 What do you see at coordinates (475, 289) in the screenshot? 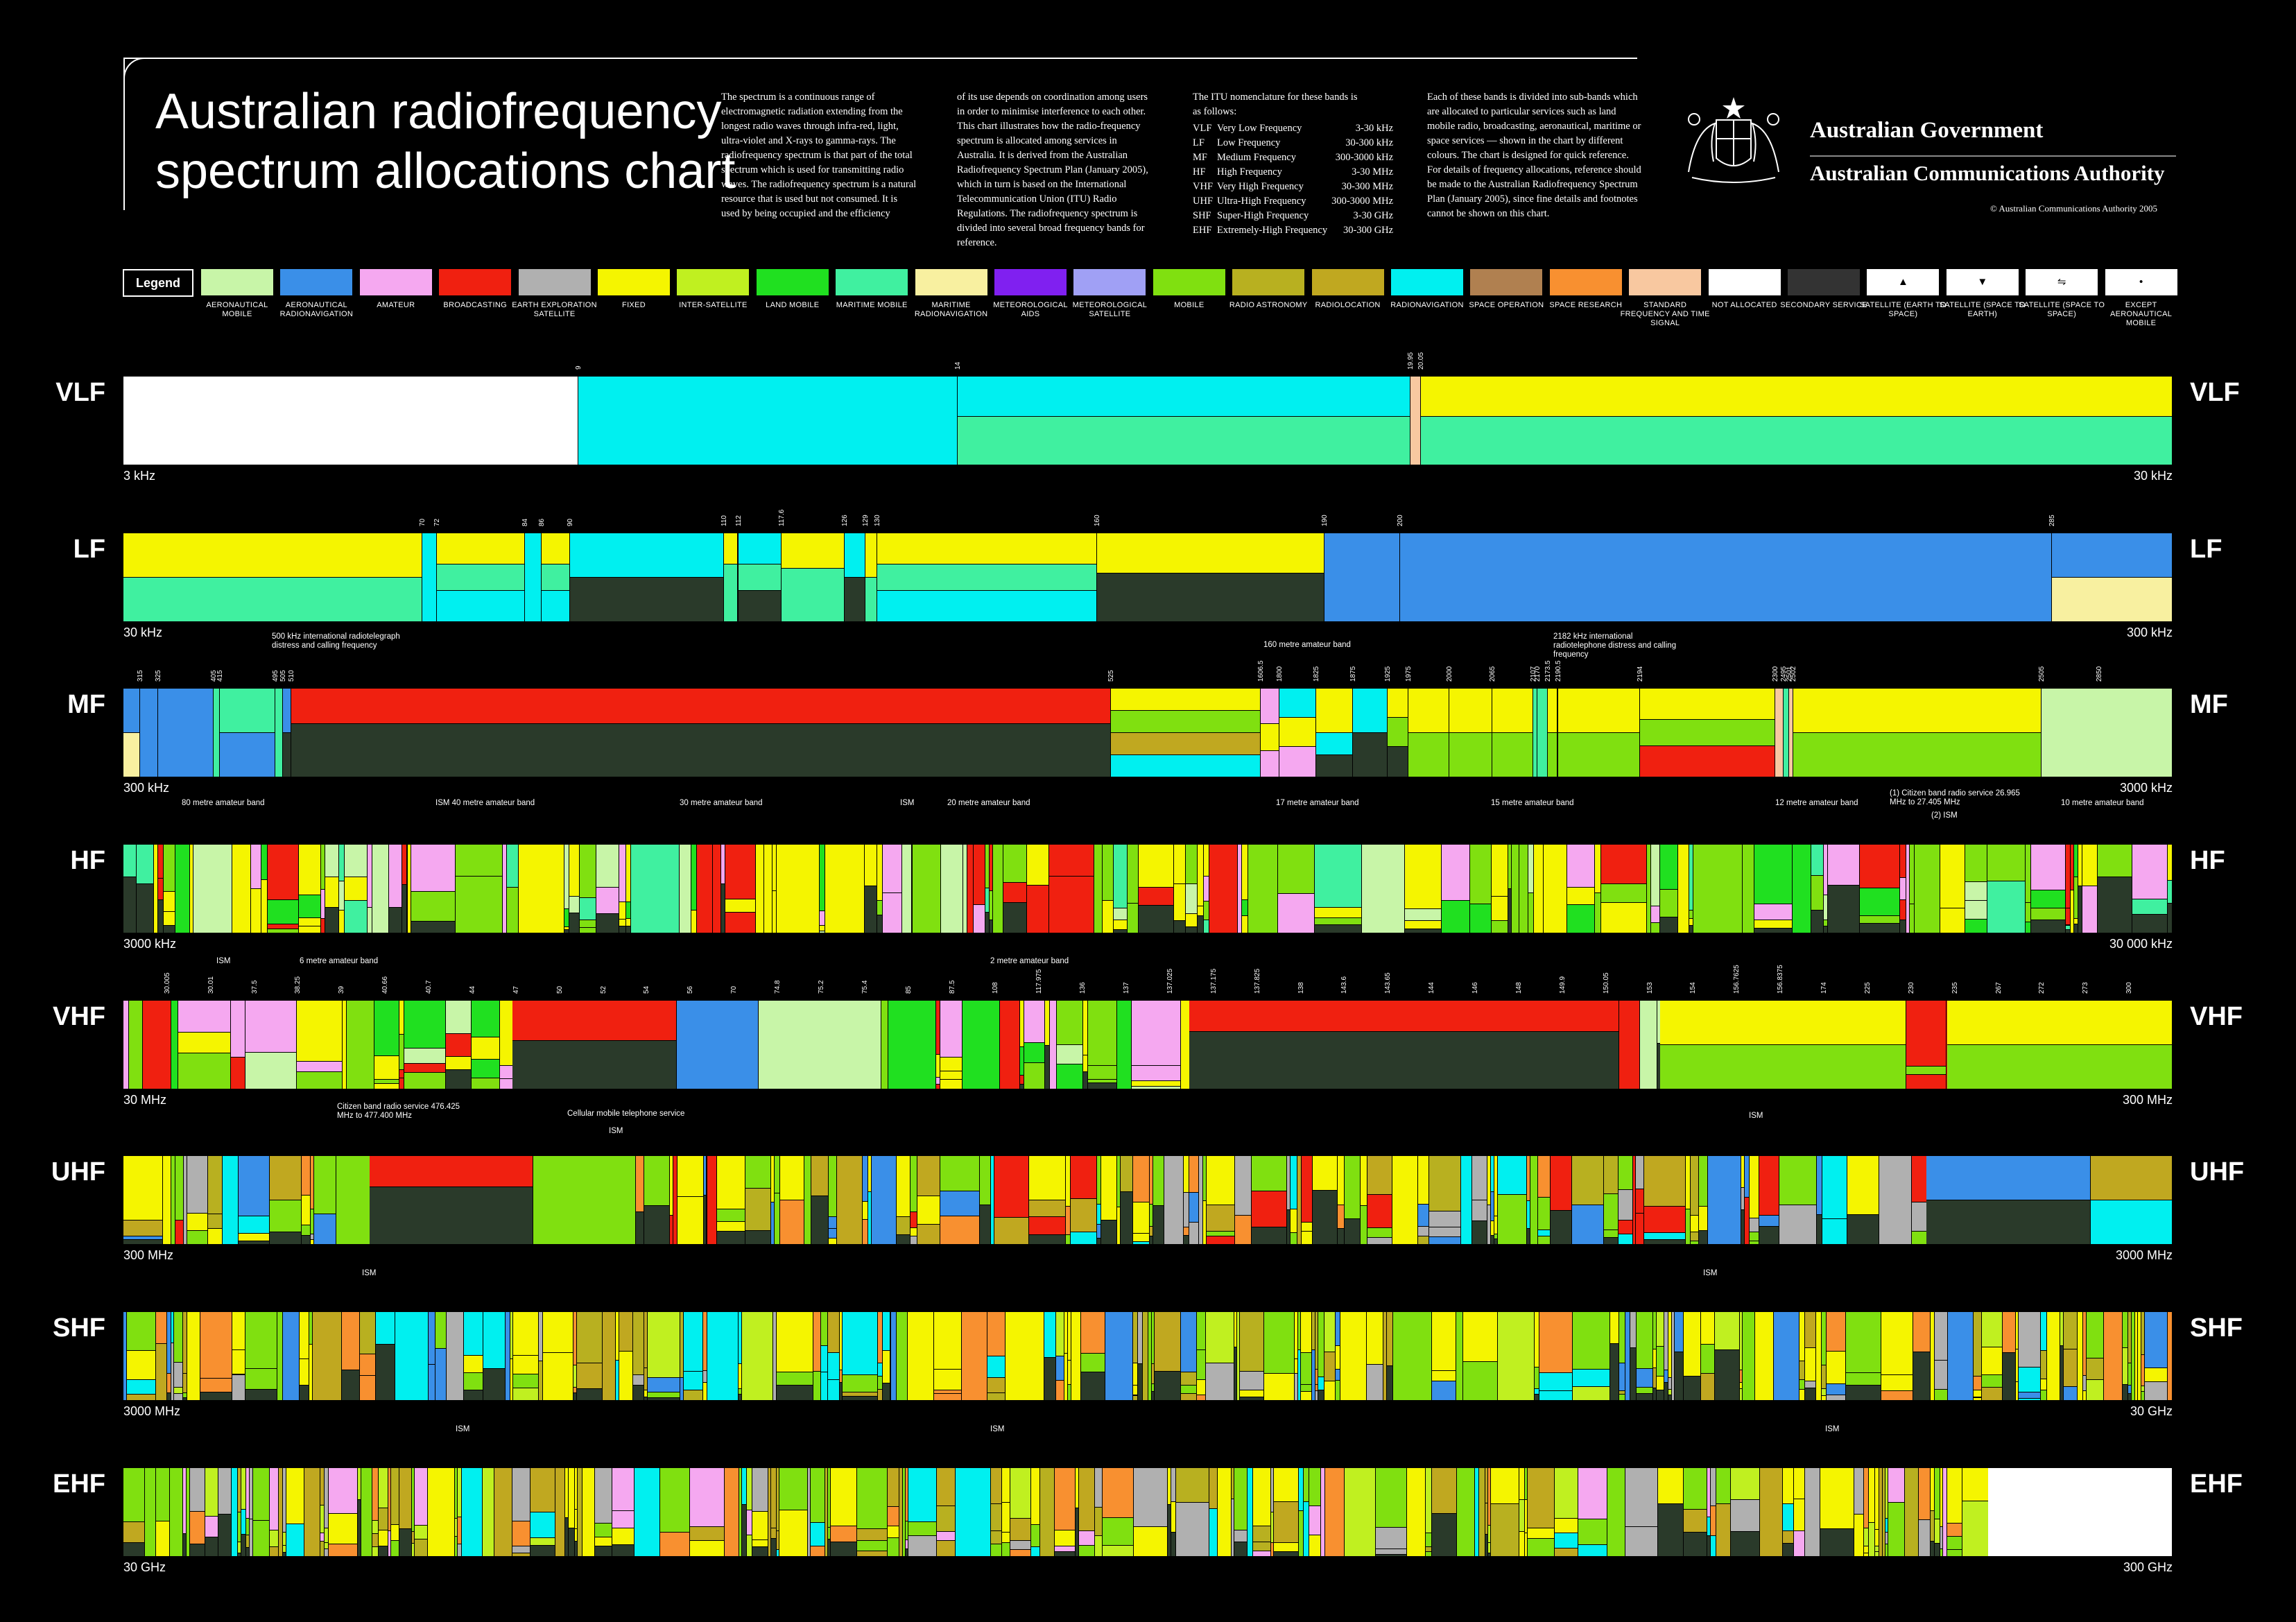
I see `legend-item: BROADCASTING` at bounding box center [475, 289].